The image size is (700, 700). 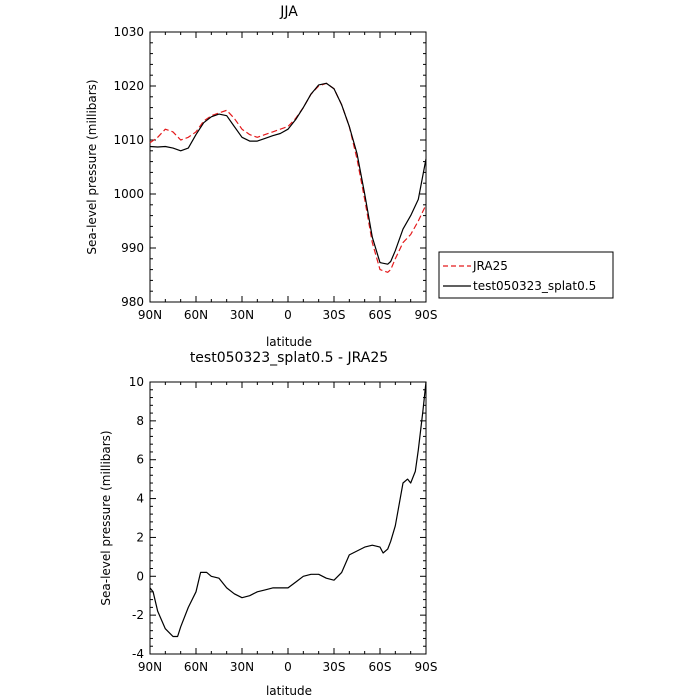 I want to click on y-tick-label: 1000, so click(x=128, y=194).